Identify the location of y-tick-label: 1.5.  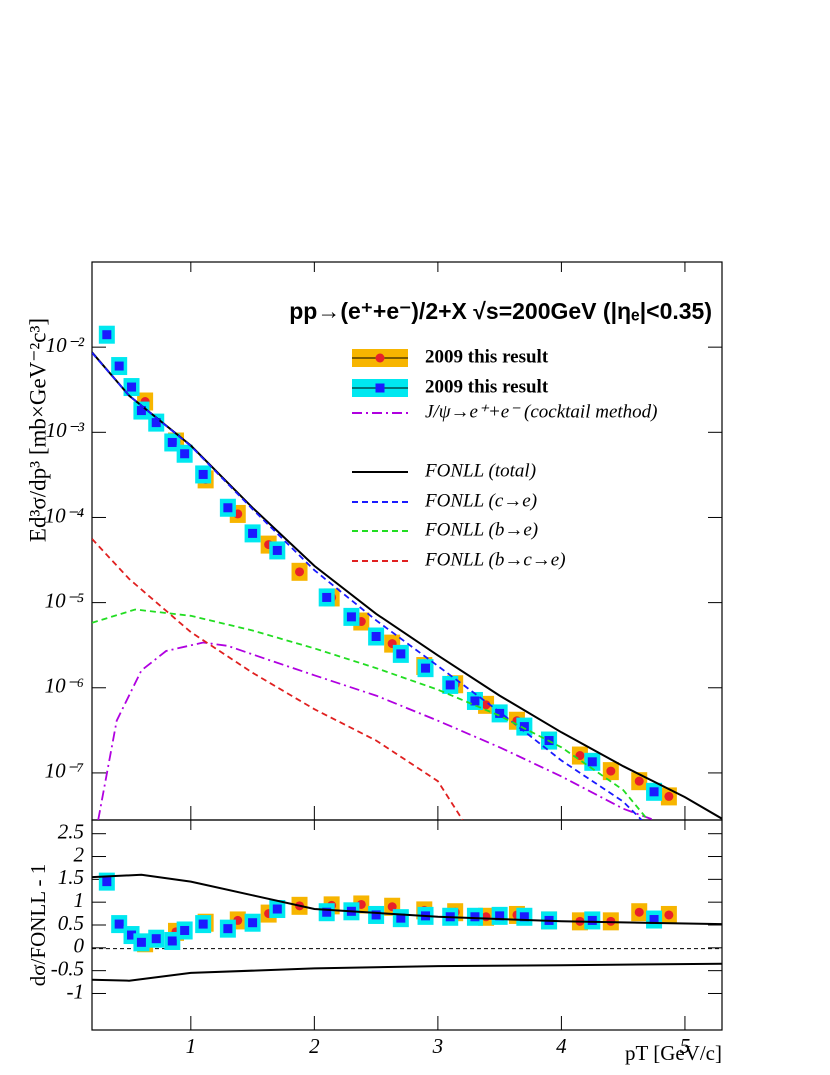
(71, 877).